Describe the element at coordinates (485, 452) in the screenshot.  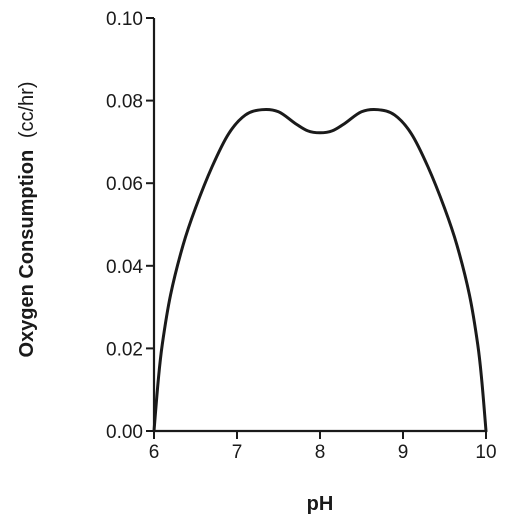
I see `x-tick-label: 10` at that location.